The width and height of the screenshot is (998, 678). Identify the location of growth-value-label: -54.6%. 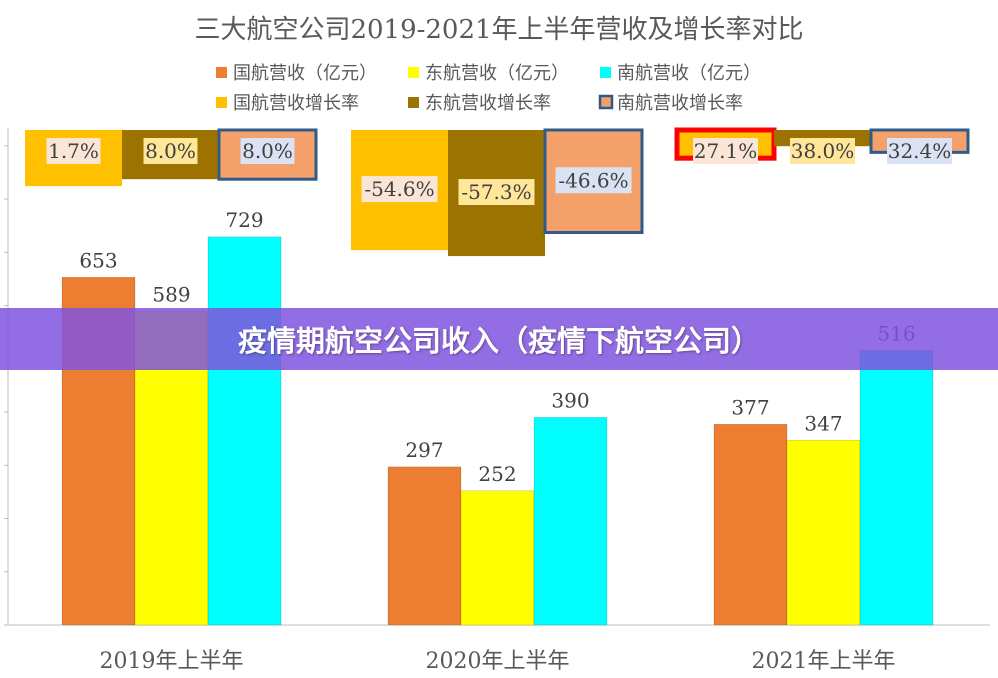
(399, 189).